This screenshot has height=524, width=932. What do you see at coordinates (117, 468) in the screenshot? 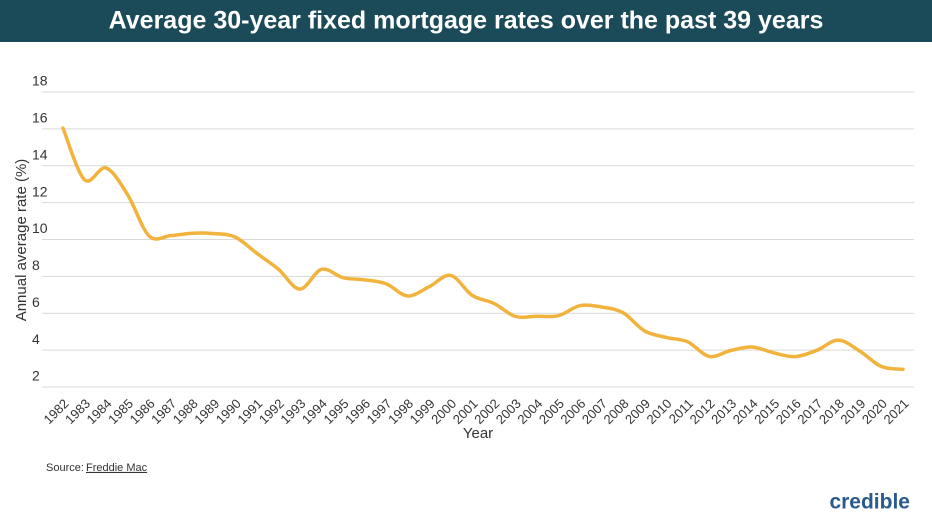
I see `source-link: Freddie Mac` at bounding box center [117, 468].